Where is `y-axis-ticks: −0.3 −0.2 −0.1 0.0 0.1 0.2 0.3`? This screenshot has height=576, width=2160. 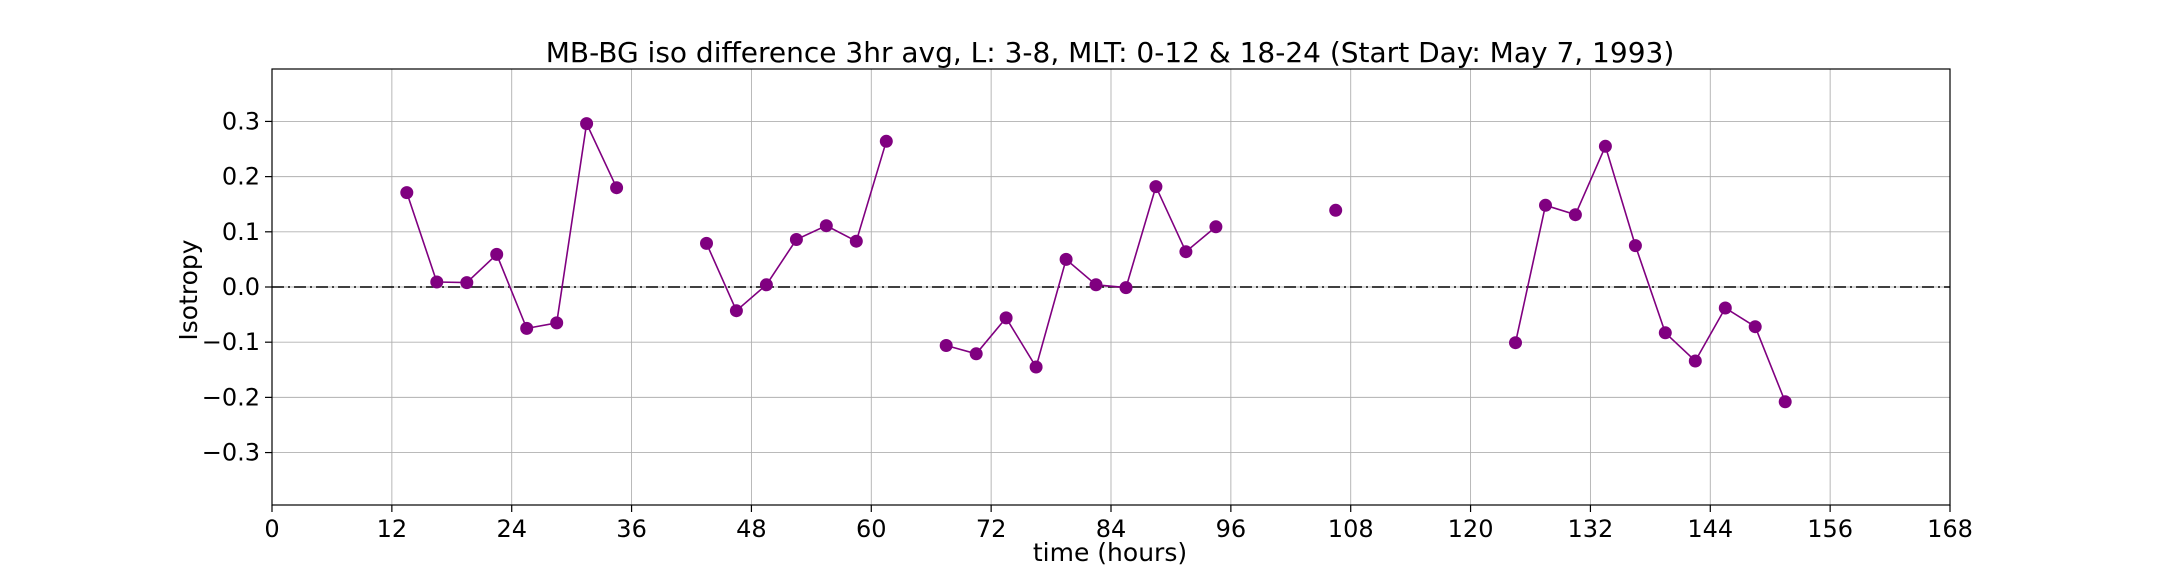 y-axis-ticks: −0.3 −0.2 −0.1 0.0 0.1 0.2 0.3 is located at coordinates (237, 287).